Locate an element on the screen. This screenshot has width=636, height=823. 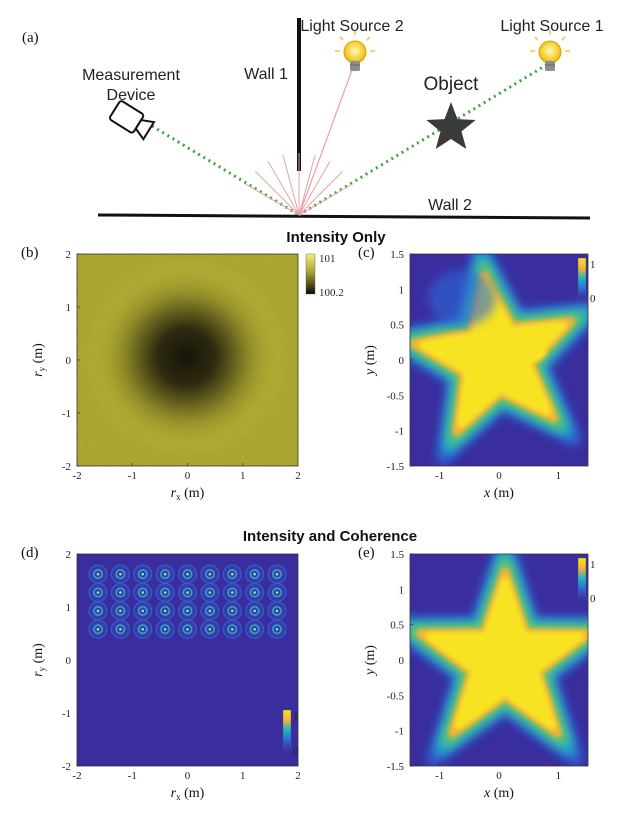
colorbar-tick-label: 0 is located at coordinates (296, 751).